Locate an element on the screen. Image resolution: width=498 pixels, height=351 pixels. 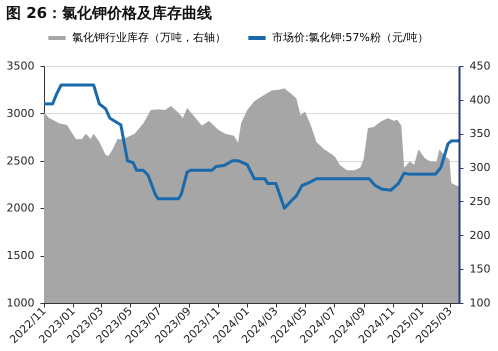
y-tick-label: 1000 is located at coordinates (20, 303).